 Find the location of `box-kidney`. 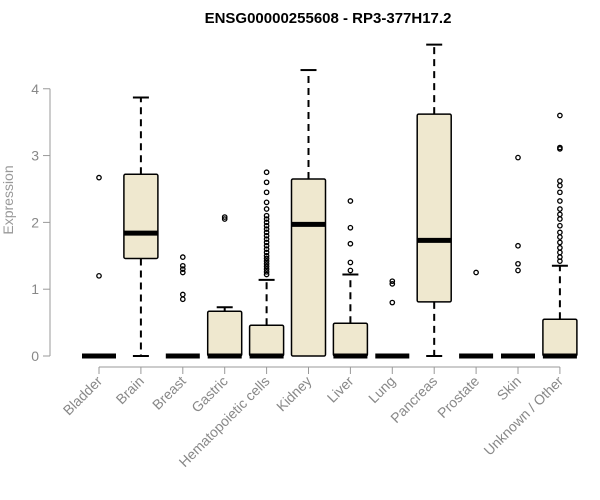

box-kidney is located at coordinates (308, 213).